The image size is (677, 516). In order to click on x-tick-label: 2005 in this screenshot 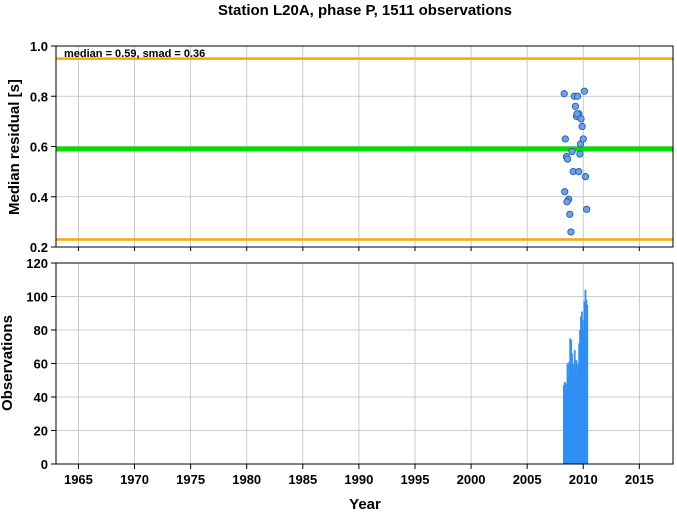, I will do `click(527, 479)`.